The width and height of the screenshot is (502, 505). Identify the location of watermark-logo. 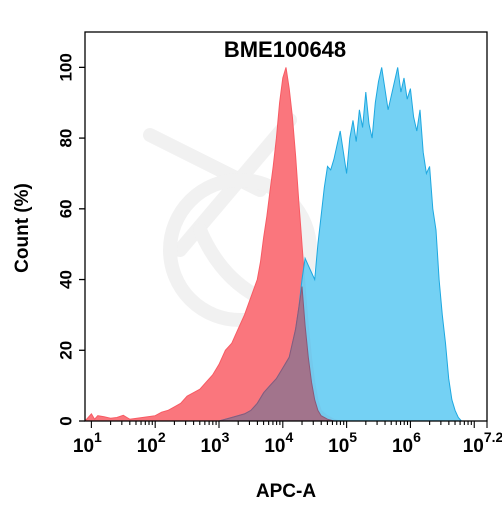
(230, 220).